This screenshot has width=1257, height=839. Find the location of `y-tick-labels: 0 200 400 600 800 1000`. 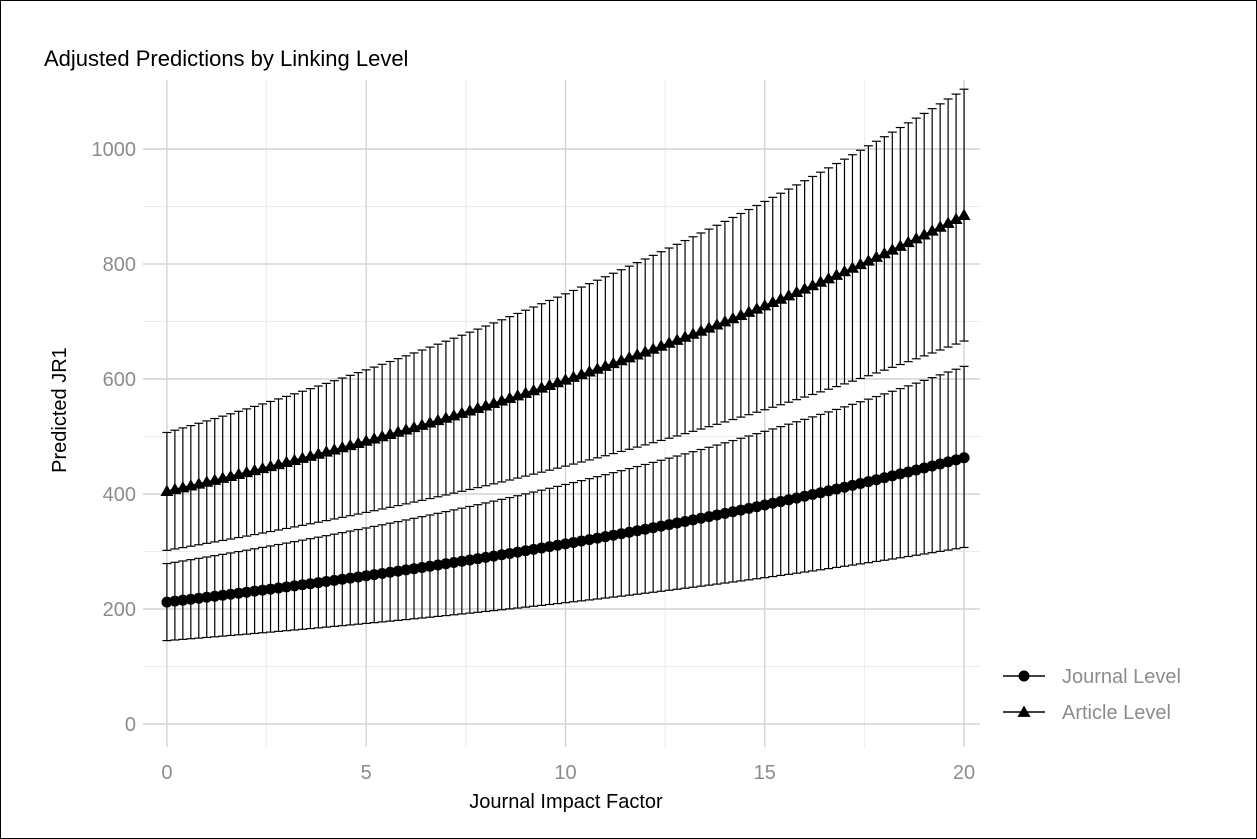

y-tick-labels: 0 200 400 600 800 1000 is located at coordinates (114, 437).